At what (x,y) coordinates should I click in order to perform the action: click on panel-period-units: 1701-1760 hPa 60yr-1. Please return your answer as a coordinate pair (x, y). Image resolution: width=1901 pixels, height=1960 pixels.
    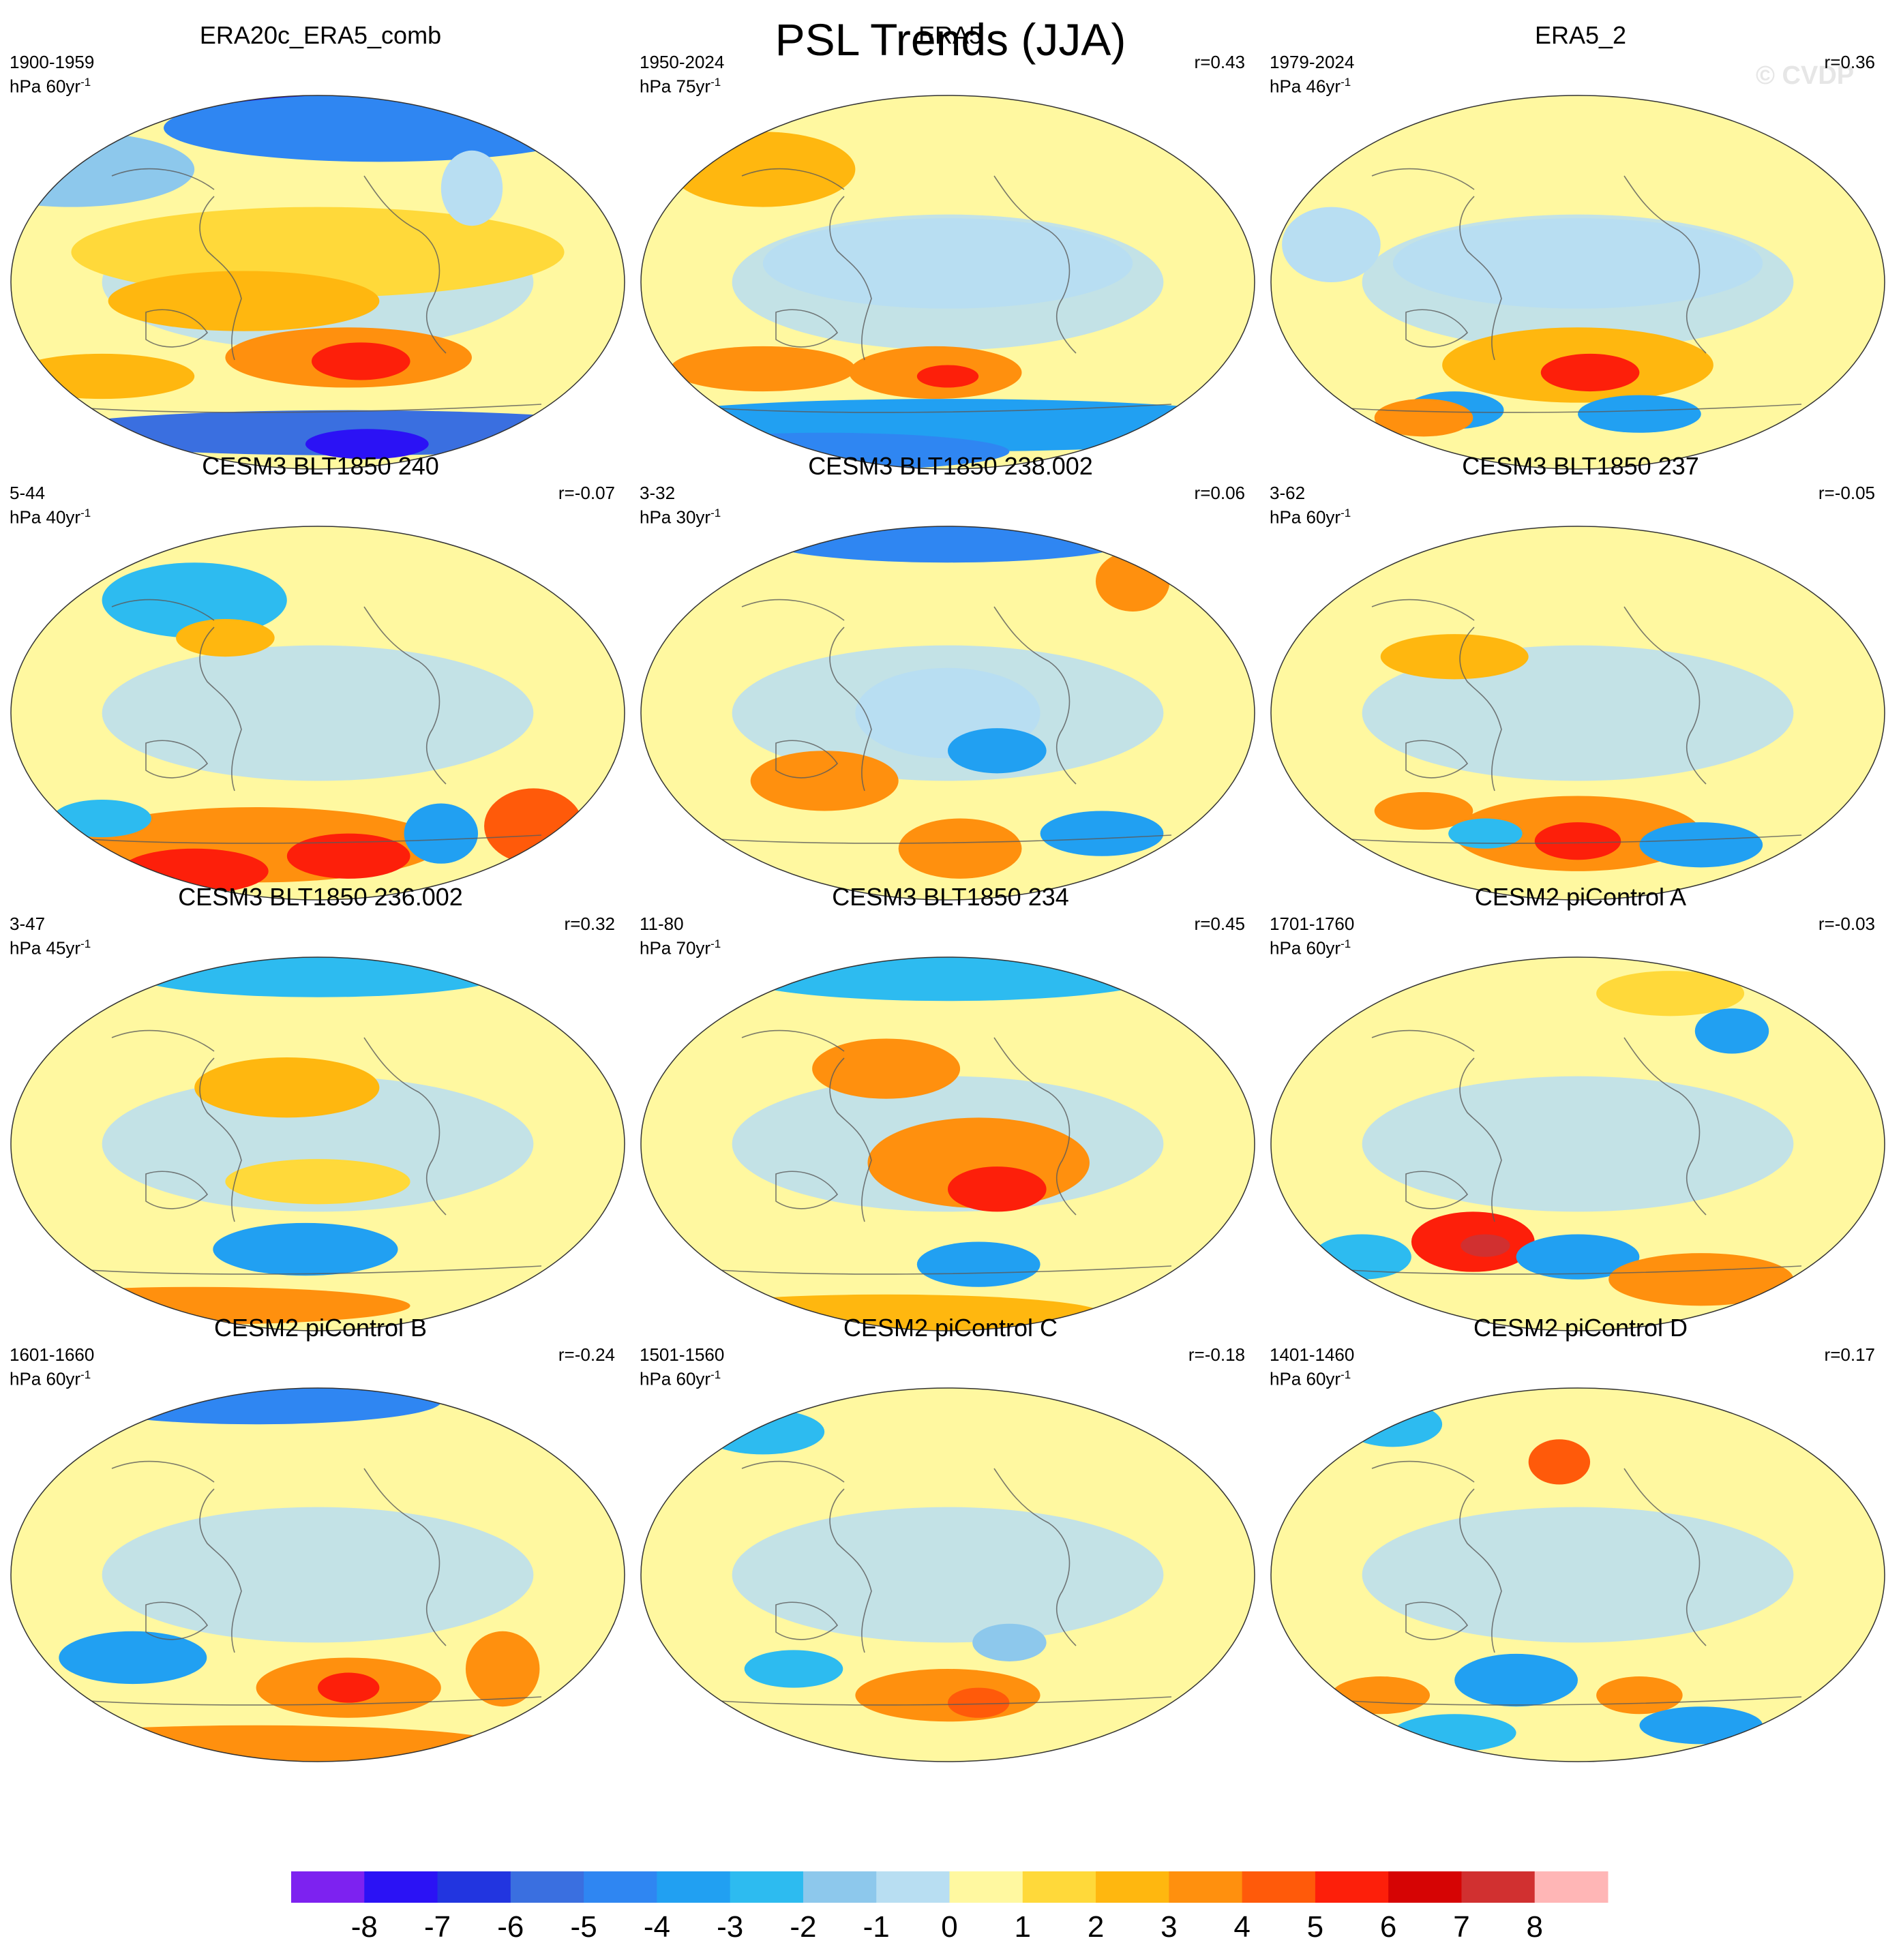
    Looking at the image, I should click on (1312, 937).